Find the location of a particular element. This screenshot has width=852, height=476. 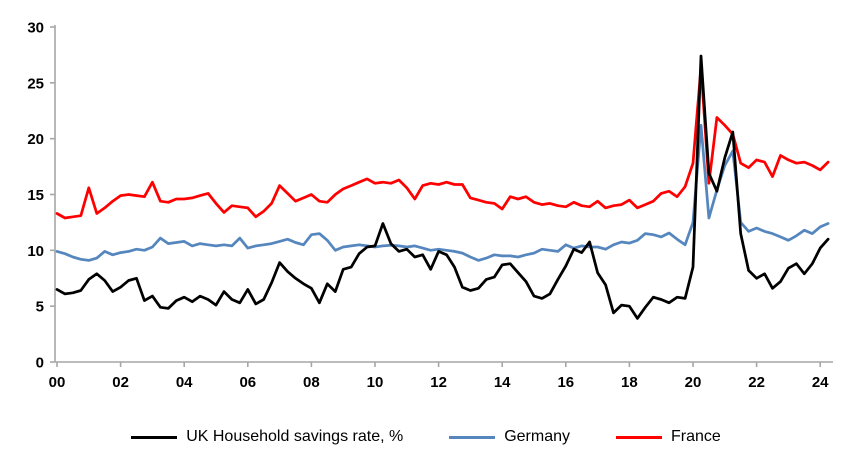

germany-line-swatch-icon is located at coordinates (472, 437).